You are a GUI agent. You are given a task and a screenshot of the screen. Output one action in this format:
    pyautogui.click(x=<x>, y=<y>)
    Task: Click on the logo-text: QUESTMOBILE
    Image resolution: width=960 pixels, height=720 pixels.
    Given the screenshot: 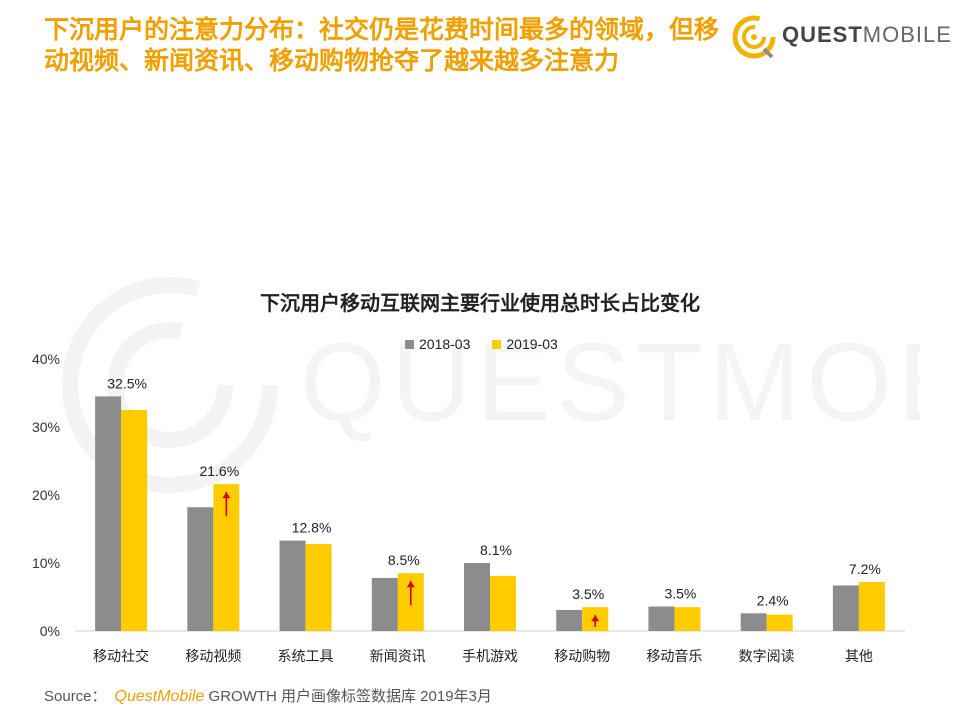 What is the action you would take?
    pyautogui.click(x=867, y=34)
    